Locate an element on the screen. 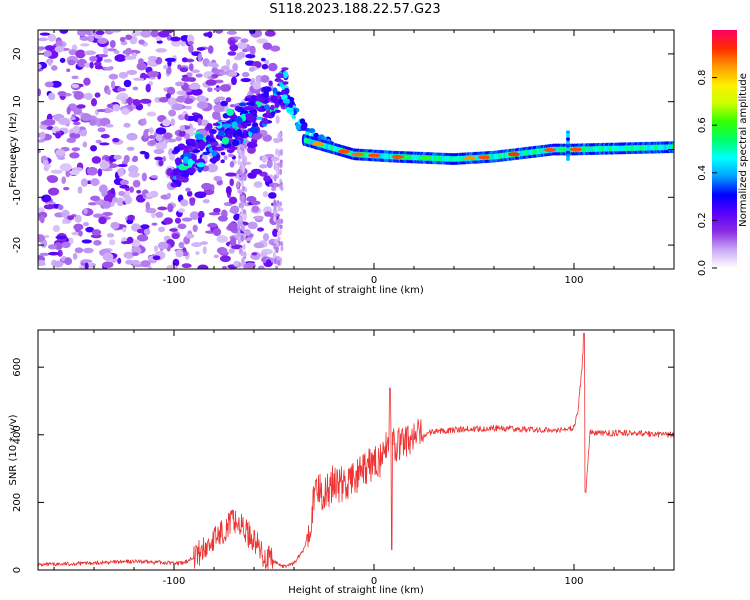  chart-title: S118.2023.188.22.57.G23 is located at coordinates (354, 9).